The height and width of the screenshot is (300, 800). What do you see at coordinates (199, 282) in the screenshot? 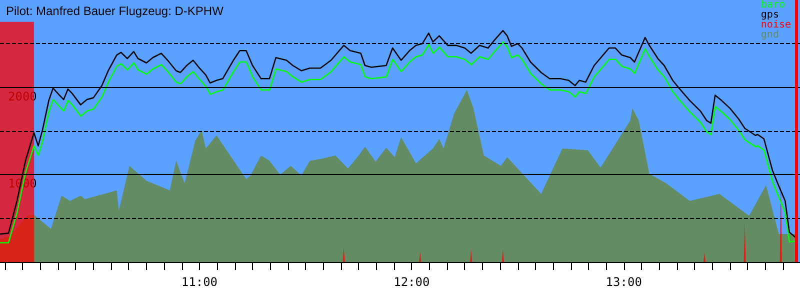
I see `x-tick-label: 11:00` at bounding box center [199, 282].